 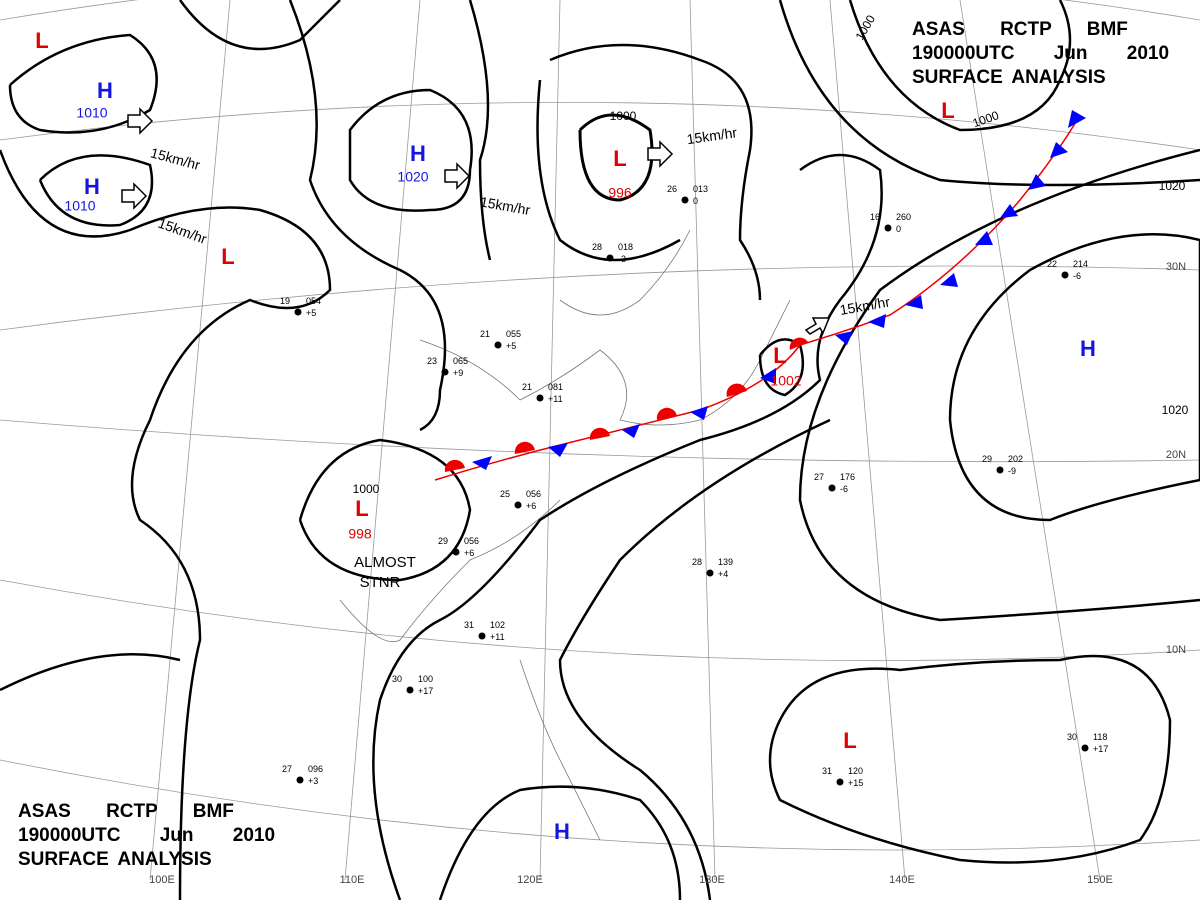 What do you see at coordinates (360, 534) in the screenshot?
I see `pressure-value: 998` at bounding box center [360, 534].